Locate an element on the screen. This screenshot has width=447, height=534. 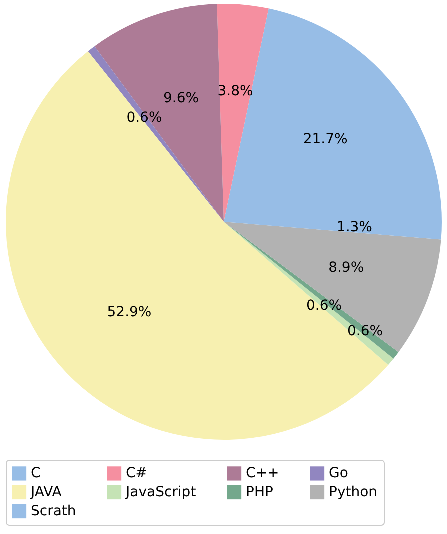
data-label: 8.9% is located at coordinates (346, 268).